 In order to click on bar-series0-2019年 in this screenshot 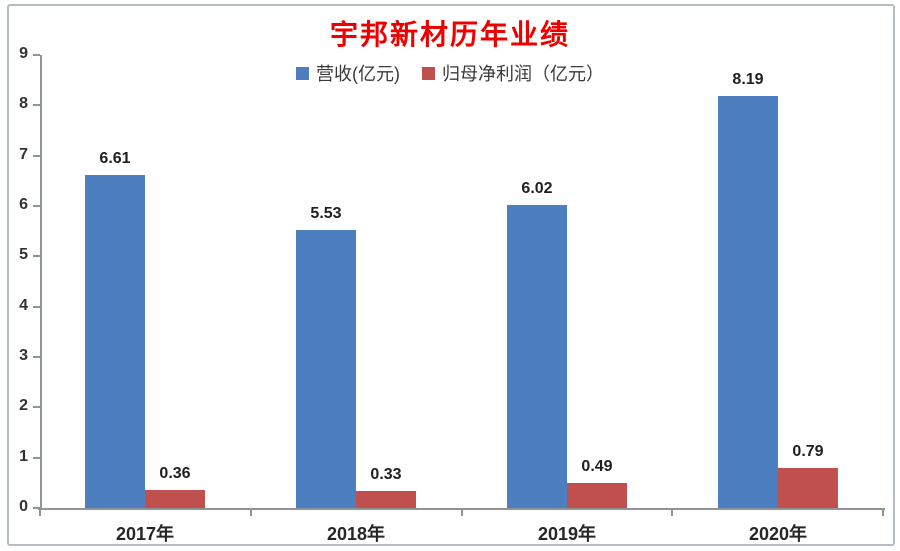, I will do `click(537, 356)`.